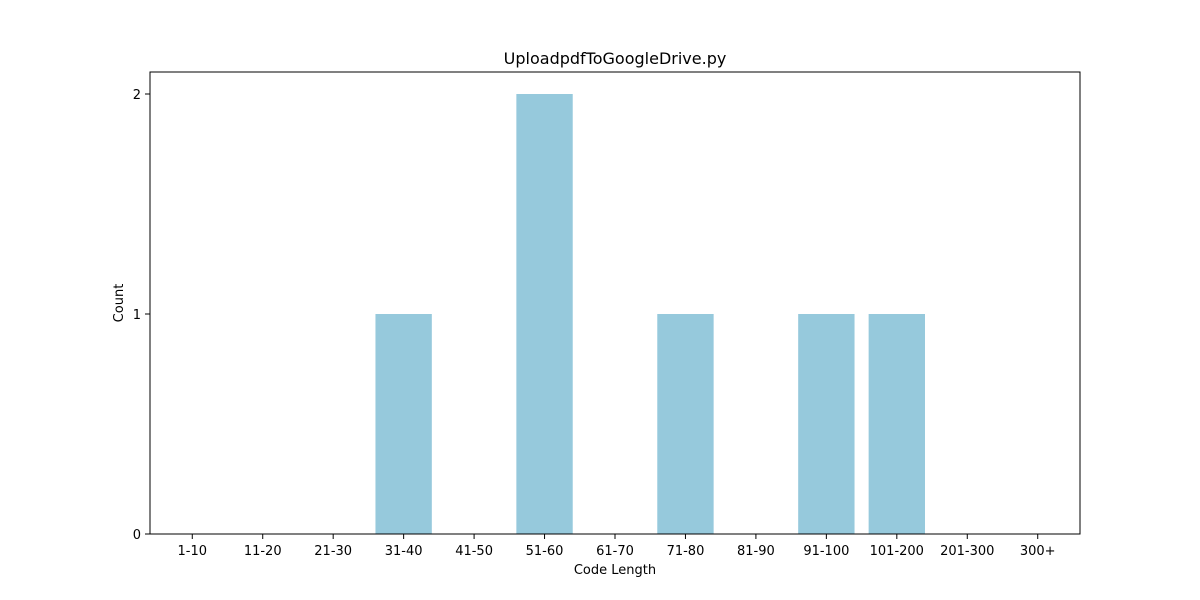  I want to click on x-tick-label: 21-30, so click(333, 551).